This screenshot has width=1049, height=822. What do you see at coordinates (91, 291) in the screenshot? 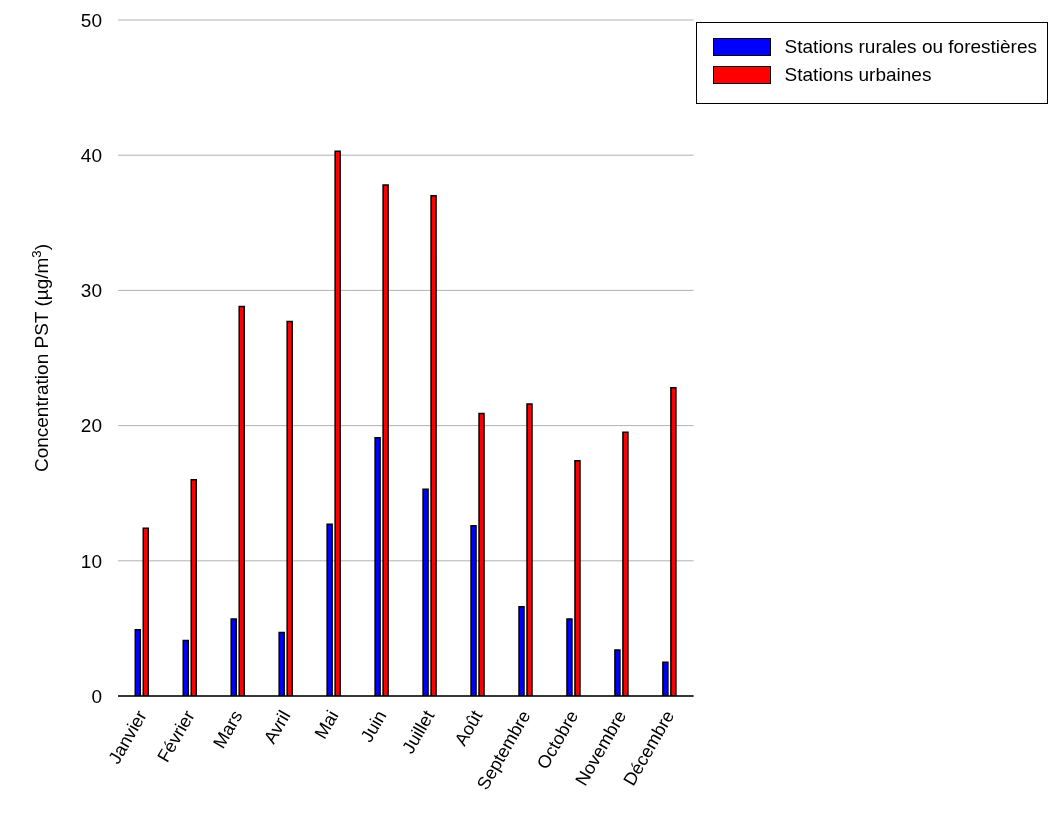
I see `y-tick-label: 30` at bounding box center [91, 291].